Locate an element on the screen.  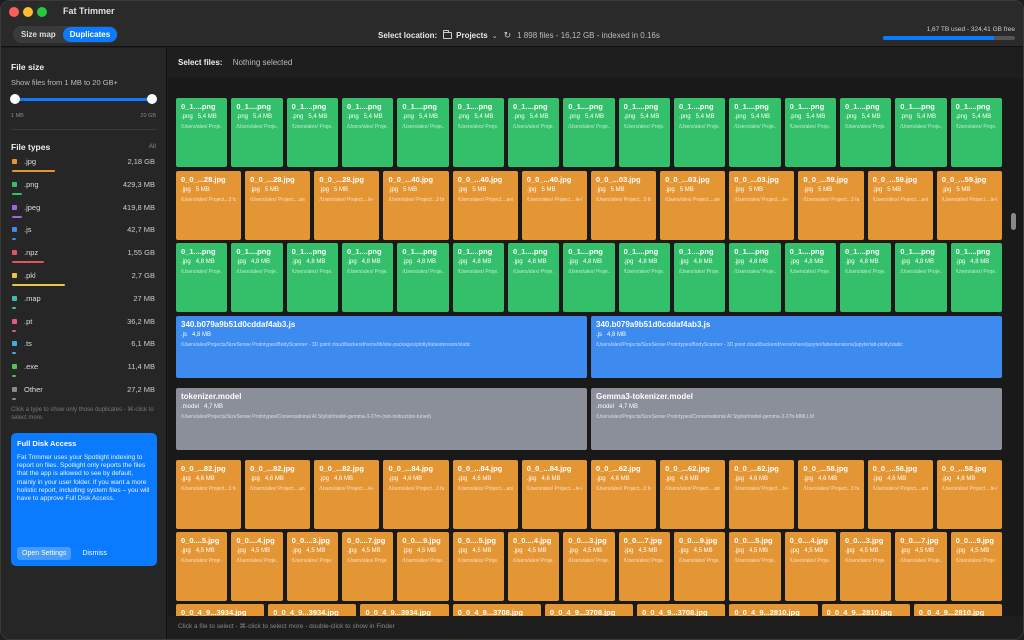
file-type-item: .png 429,3 MB is located at coordinates (84, 188).